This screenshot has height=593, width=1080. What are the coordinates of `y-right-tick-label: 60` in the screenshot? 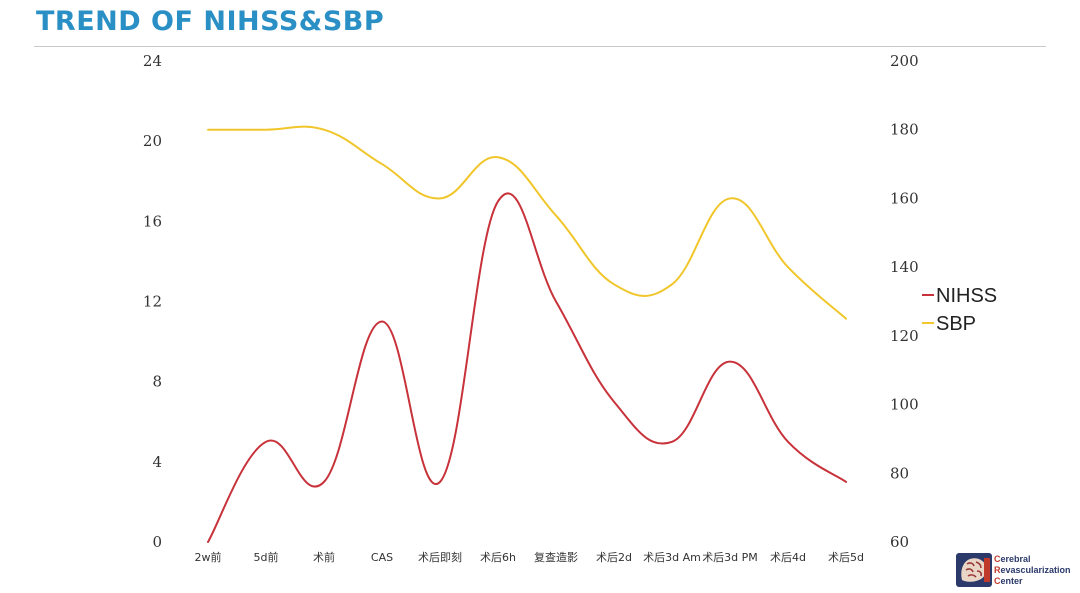 It's located at (899, 542).